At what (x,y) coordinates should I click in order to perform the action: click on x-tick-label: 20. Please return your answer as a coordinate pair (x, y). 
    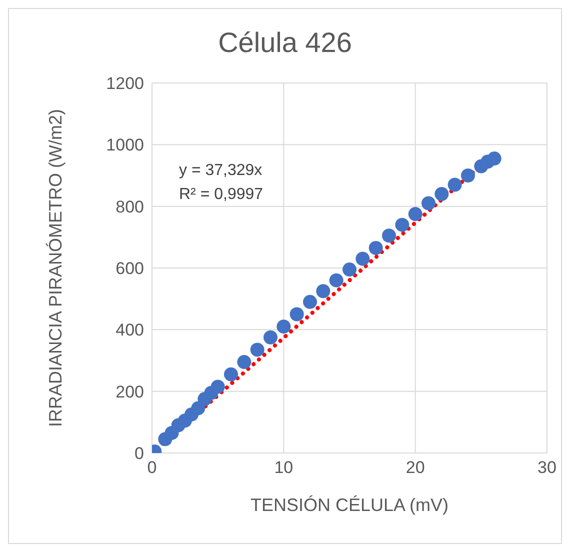
    Looking at the image, I should click on (415, 468).